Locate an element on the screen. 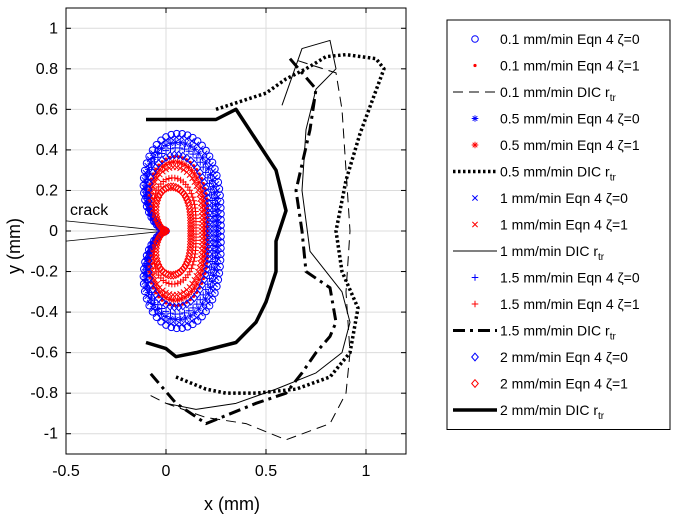  legend-entry: 0.5 mm/min Eqn 4 ζ=1 is located at coordinates (555, 145).